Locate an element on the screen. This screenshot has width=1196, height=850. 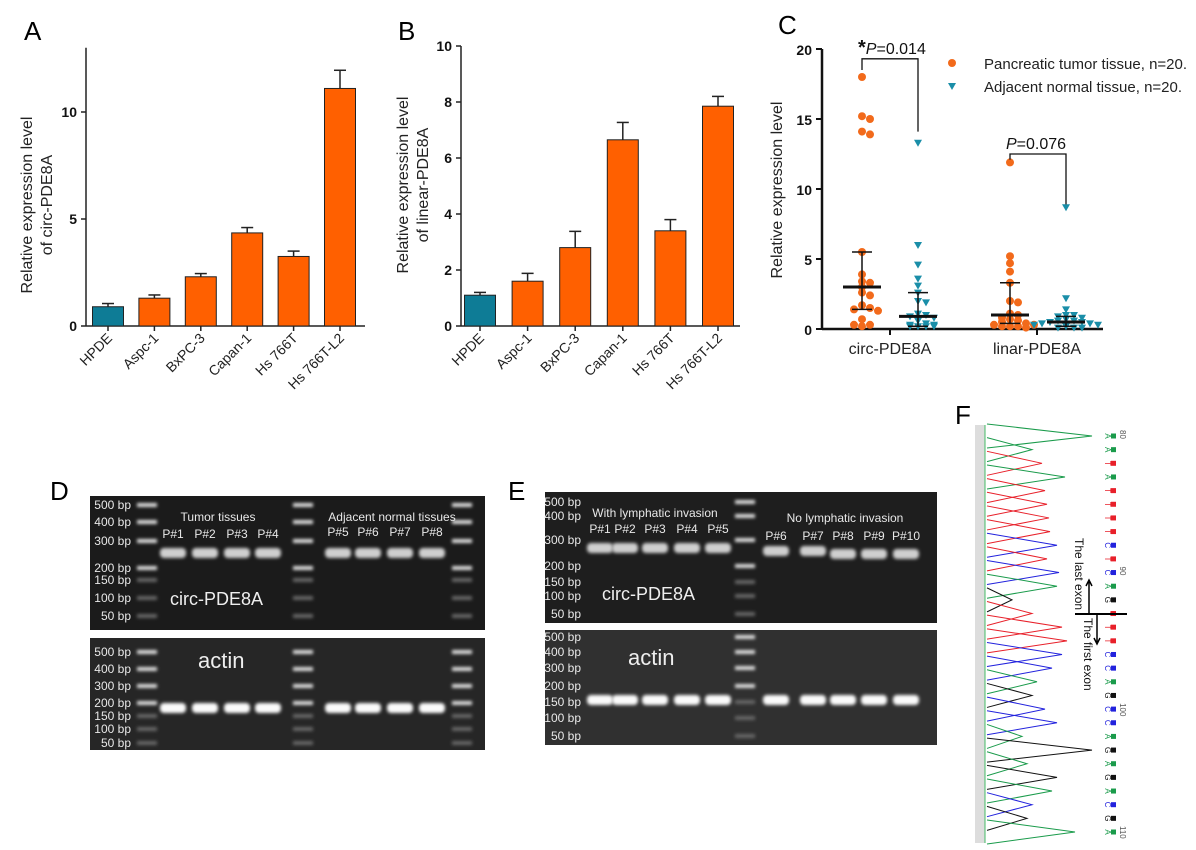
group-label: With lymphatic invasion is located at coordinates (654, 513).